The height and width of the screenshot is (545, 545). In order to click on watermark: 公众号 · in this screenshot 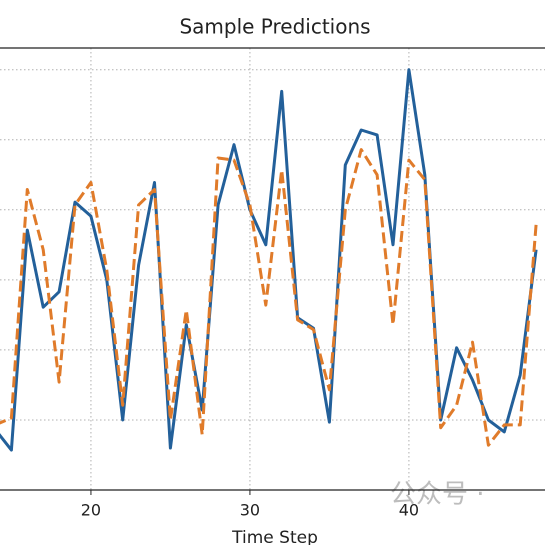, I will do `click(437, 495)`.